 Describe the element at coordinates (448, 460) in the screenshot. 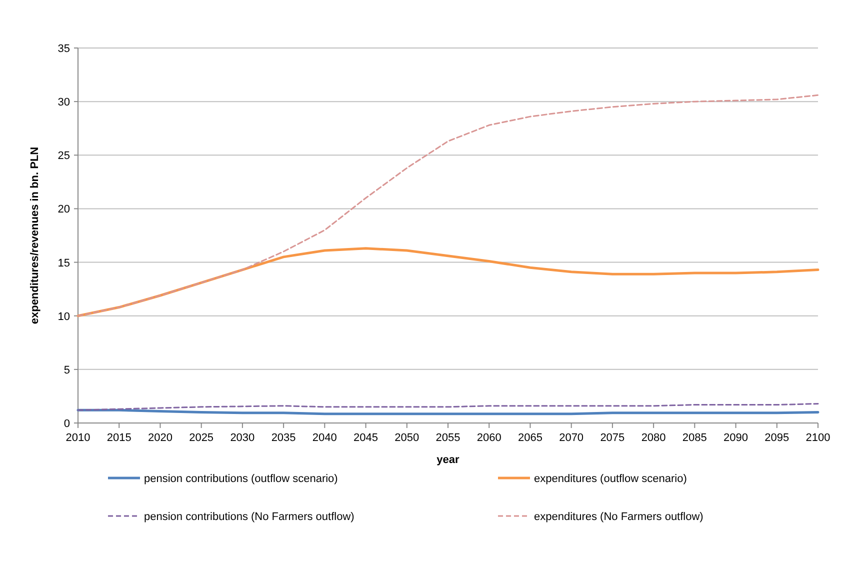

I see `x-axis-title: year` at that location.